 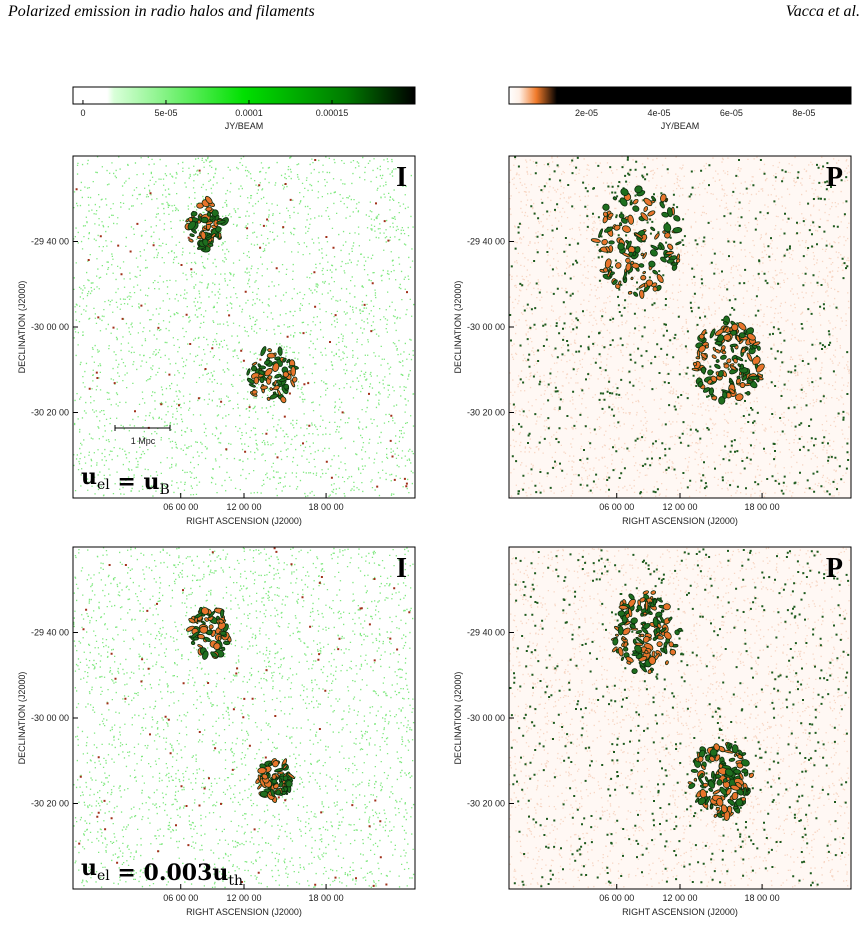 What do you see at coordinates (244, 912) in the screenshot?
I see `x-axis-label: RIGHT ASCENSION (J2000)` at bounding box center [244, 912].